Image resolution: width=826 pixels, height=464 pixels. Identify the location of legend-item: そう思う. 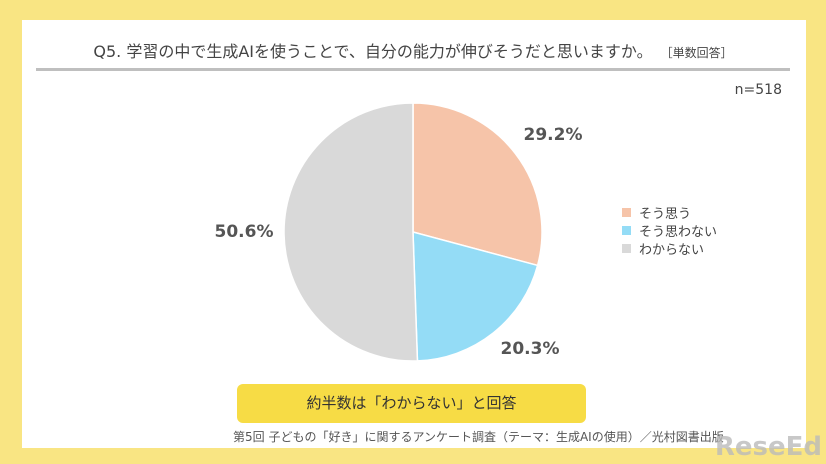
(669, 212).